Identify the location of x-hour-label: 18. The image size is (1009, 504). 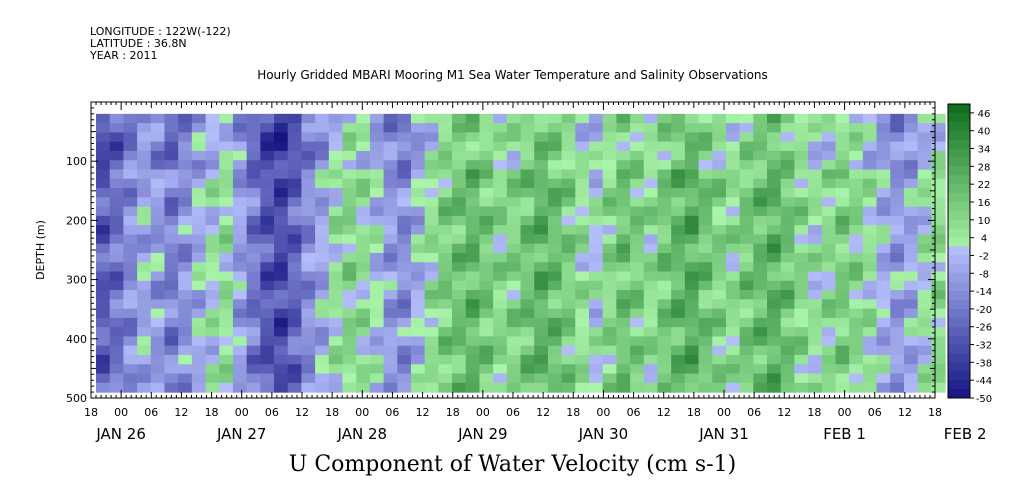
(332, 412).